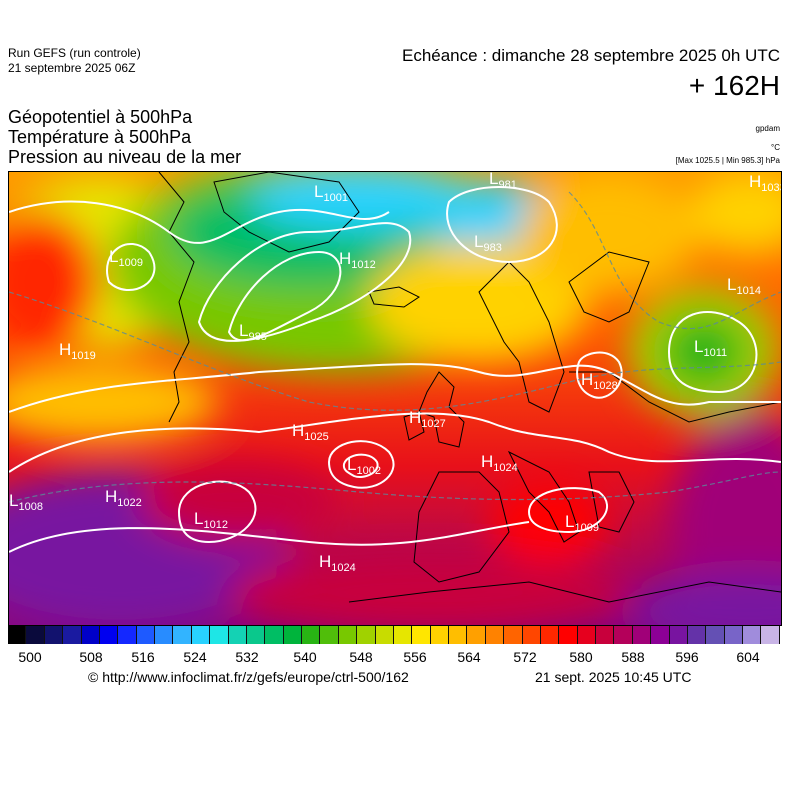 The height and width of the screenshot is (789, 788). What do you see at coordinates (687, 657) in the screenshot?
I see `colorbar-tick-label: 596` at bounding box center [687, 657].